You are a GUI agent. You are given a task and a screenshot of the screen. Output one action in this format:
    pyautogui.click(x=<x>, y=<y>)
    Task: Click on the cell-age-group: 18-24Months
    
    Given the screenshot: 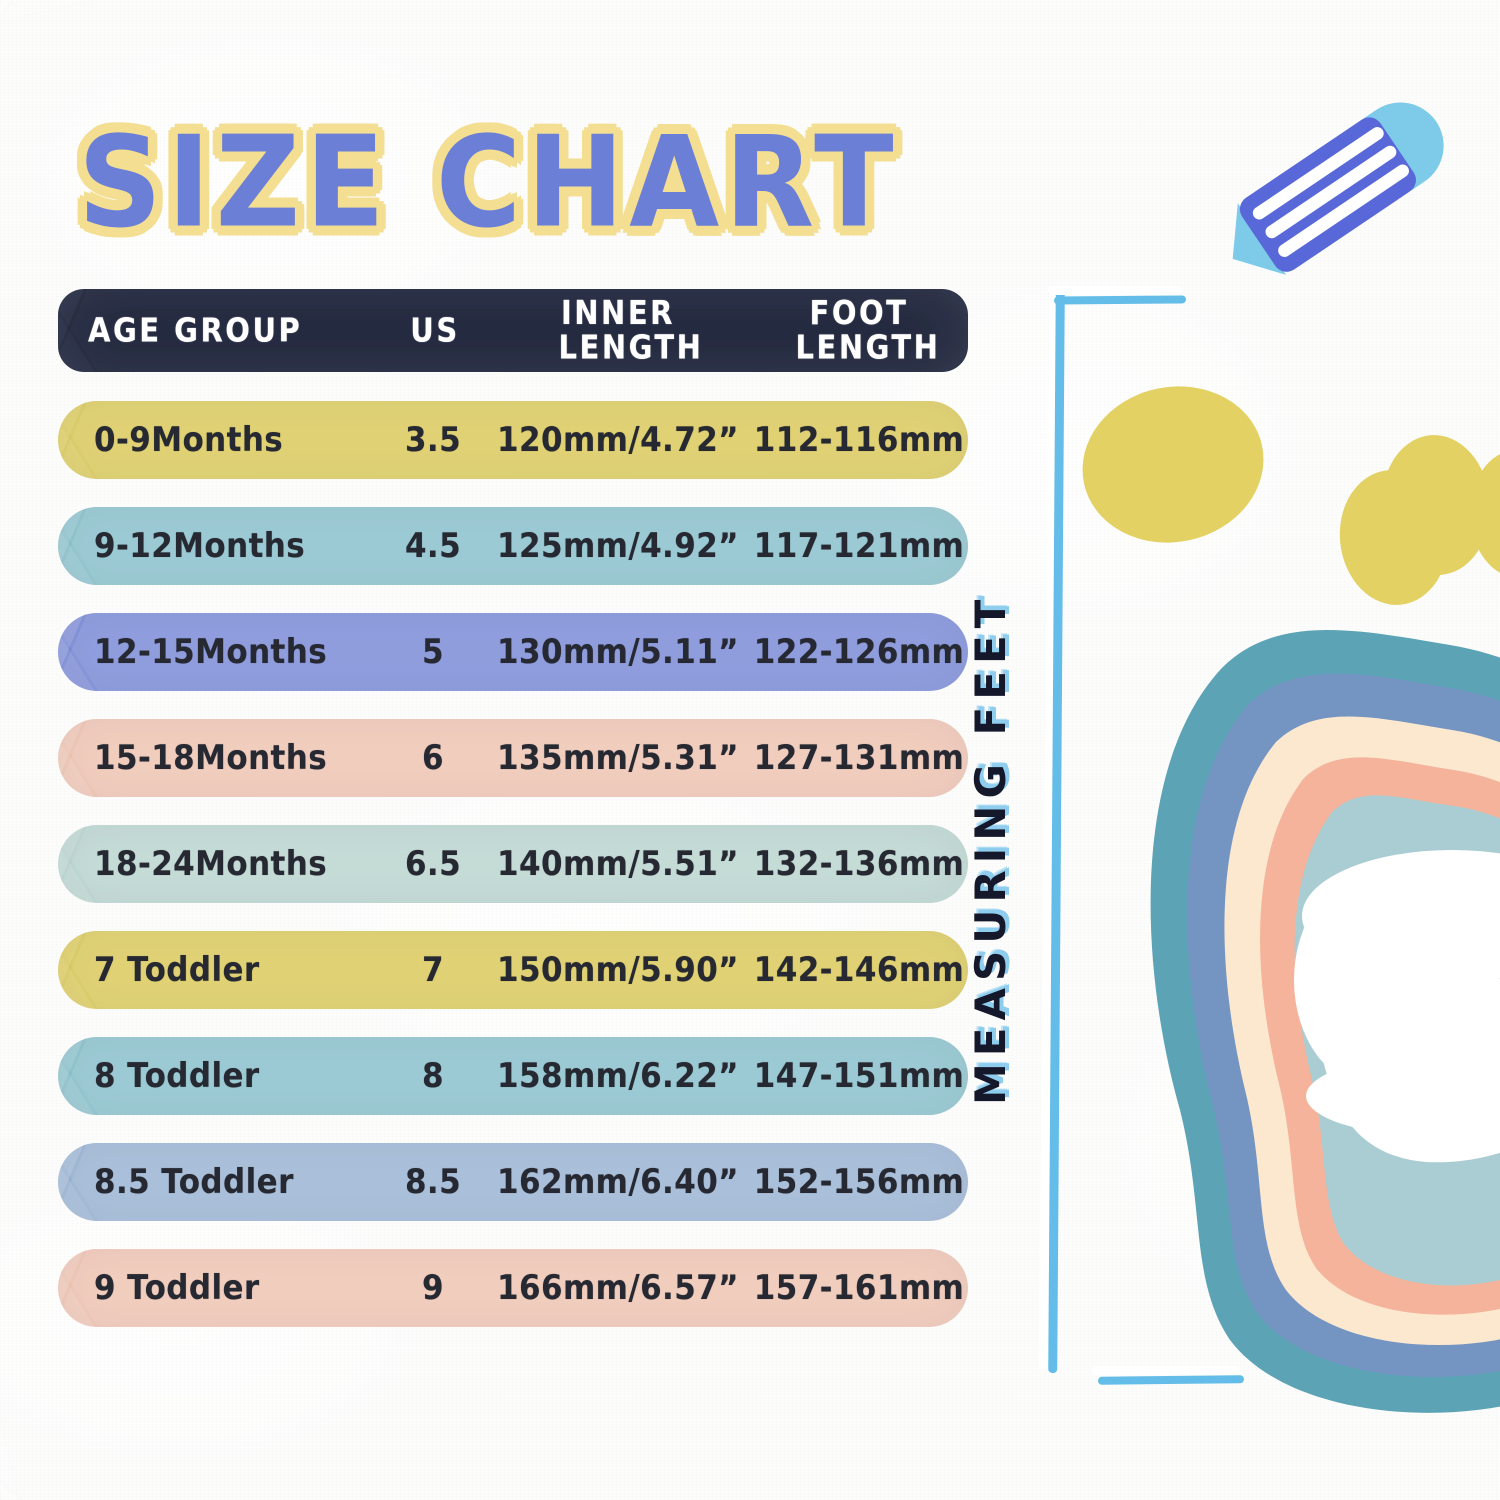 What is the action you would take?
    pyautogui.click(x=211, y=864)
    